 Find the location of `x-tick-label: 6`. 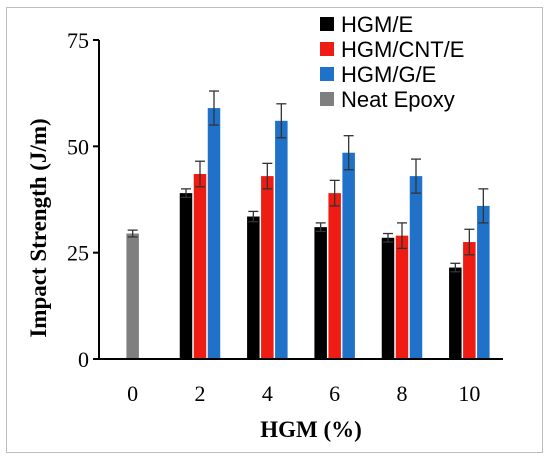

x-tick-label: 6 is located at coordinates (334, 393).